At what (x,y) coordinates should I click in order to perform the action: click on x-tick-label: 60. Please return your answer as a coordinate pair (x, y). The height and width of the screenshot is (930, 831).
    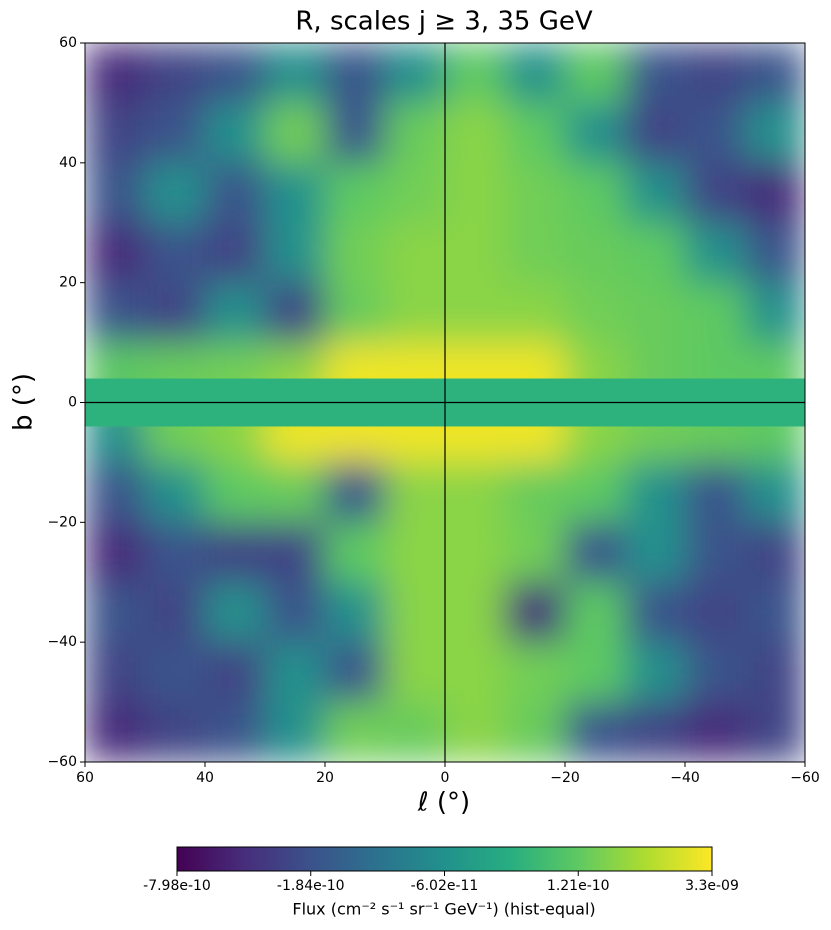
    Looking at the image, I should click on (85, 778).